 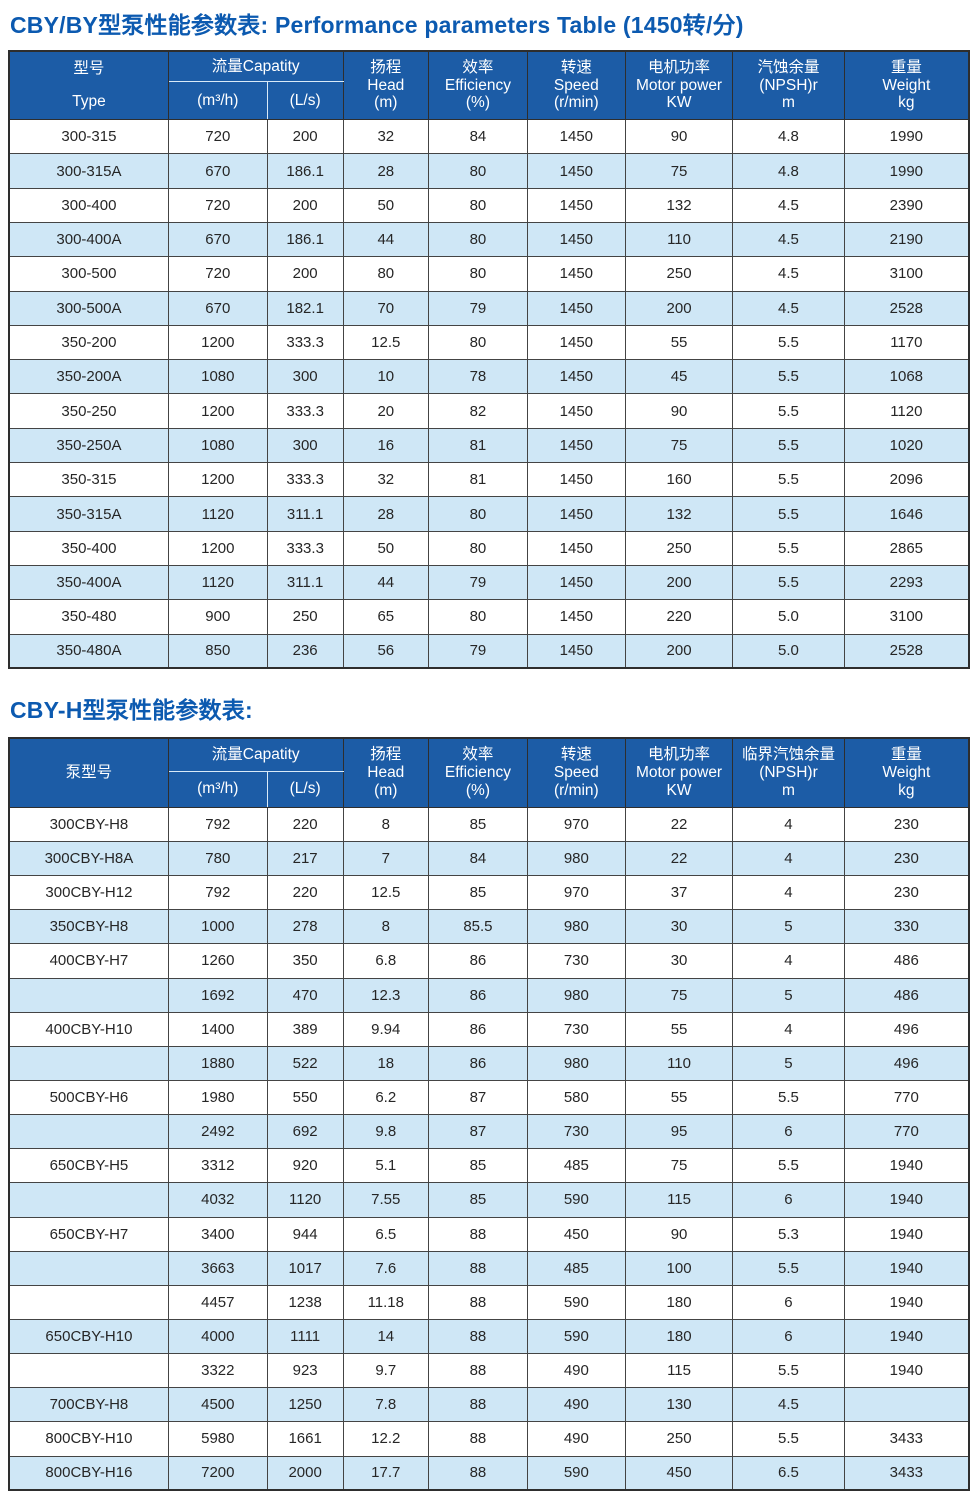 I want to click on table-row: 350-400A 1120 311.1 44 79 1450 200 5.5 2293, so click(x=489, y=582).